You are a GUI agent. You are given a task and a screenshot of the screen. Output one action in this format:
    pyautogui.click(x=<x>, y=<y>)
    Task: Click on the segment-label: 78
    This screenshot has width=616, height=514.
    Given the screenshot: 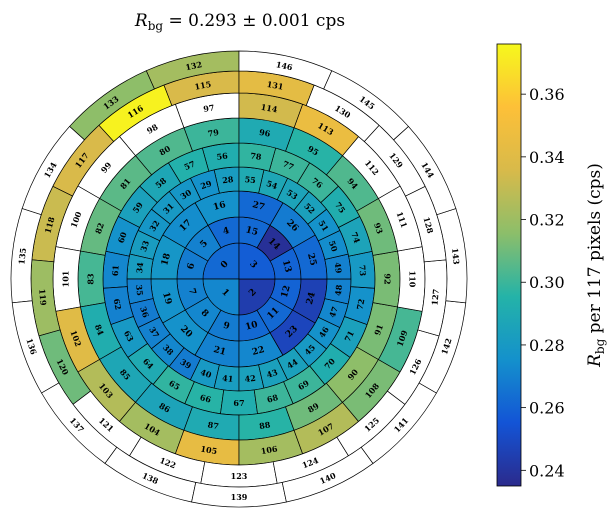 What is the action you would take?
    pyautogui.click(x=256, y=155)
    